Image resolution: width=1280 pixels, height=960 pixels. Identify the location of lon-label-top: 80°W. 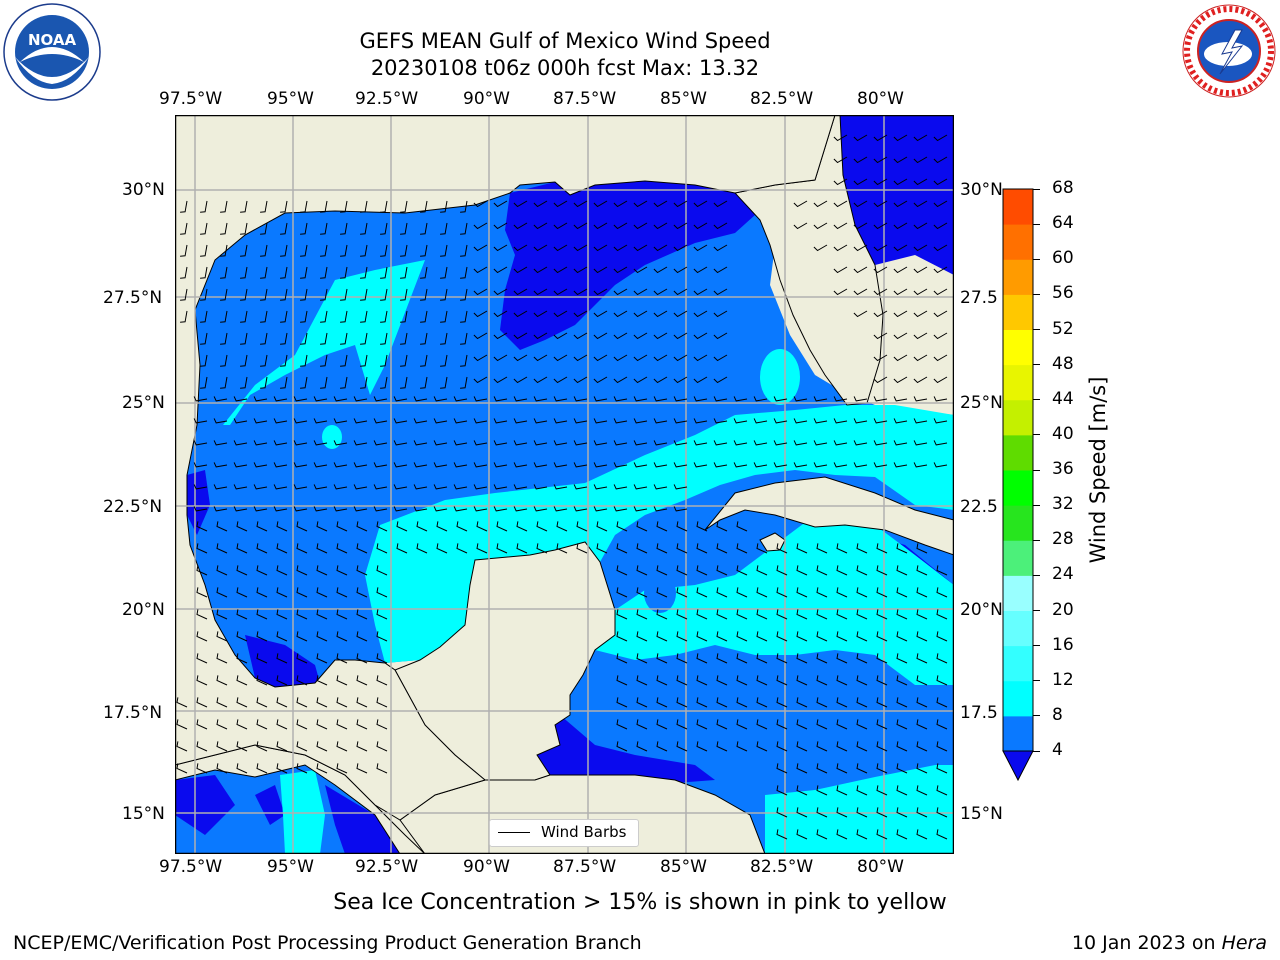
(880, 99).